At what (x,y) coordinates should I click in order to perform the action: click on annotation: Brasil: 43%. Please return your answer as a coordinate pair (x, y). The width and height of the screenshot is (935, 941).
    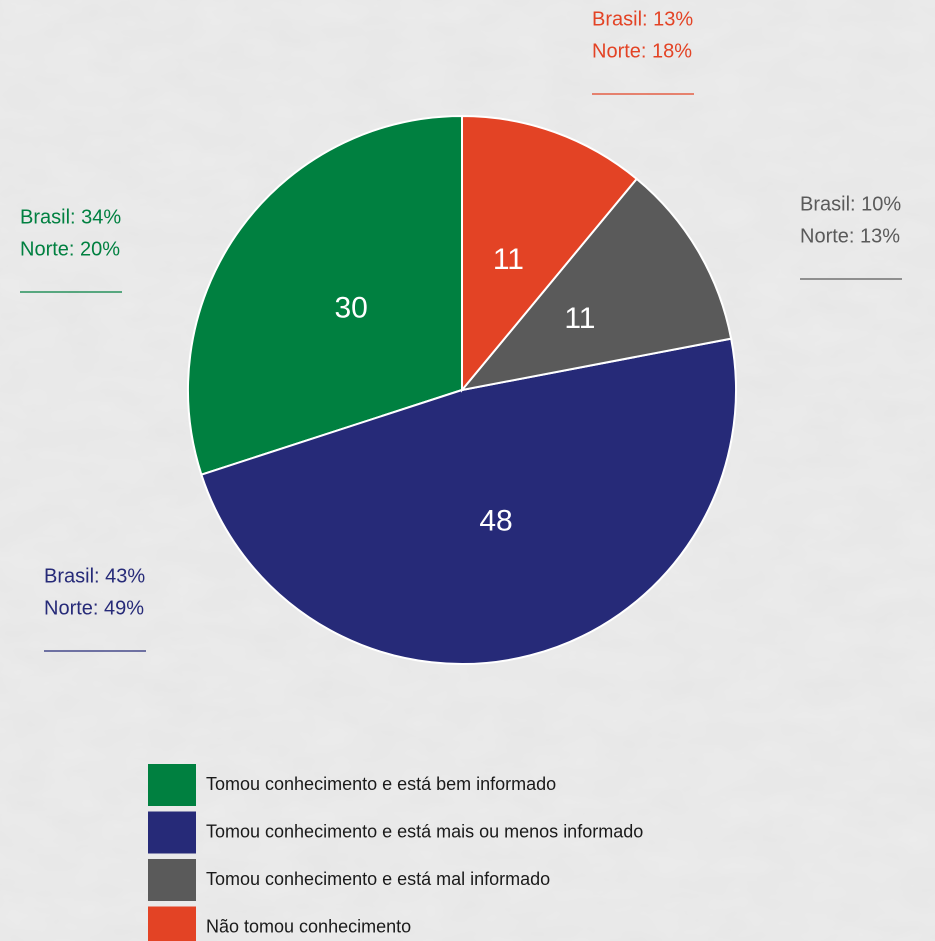
    Looking at the image, I should click on (94, 576).